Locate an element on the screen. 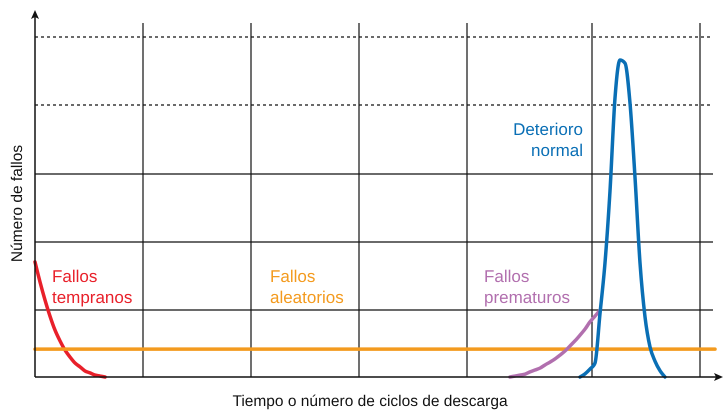  series-label: Fallos prematuros is located at coordinates (527, 287).